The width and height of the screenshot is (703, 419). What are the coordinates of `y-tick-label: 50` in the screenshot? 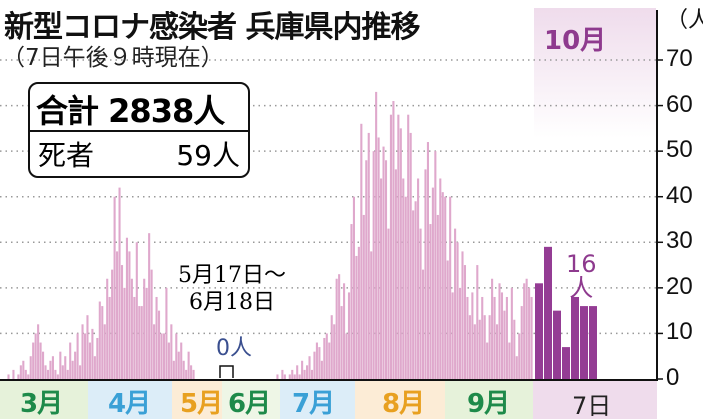 It's located at (679, 150).